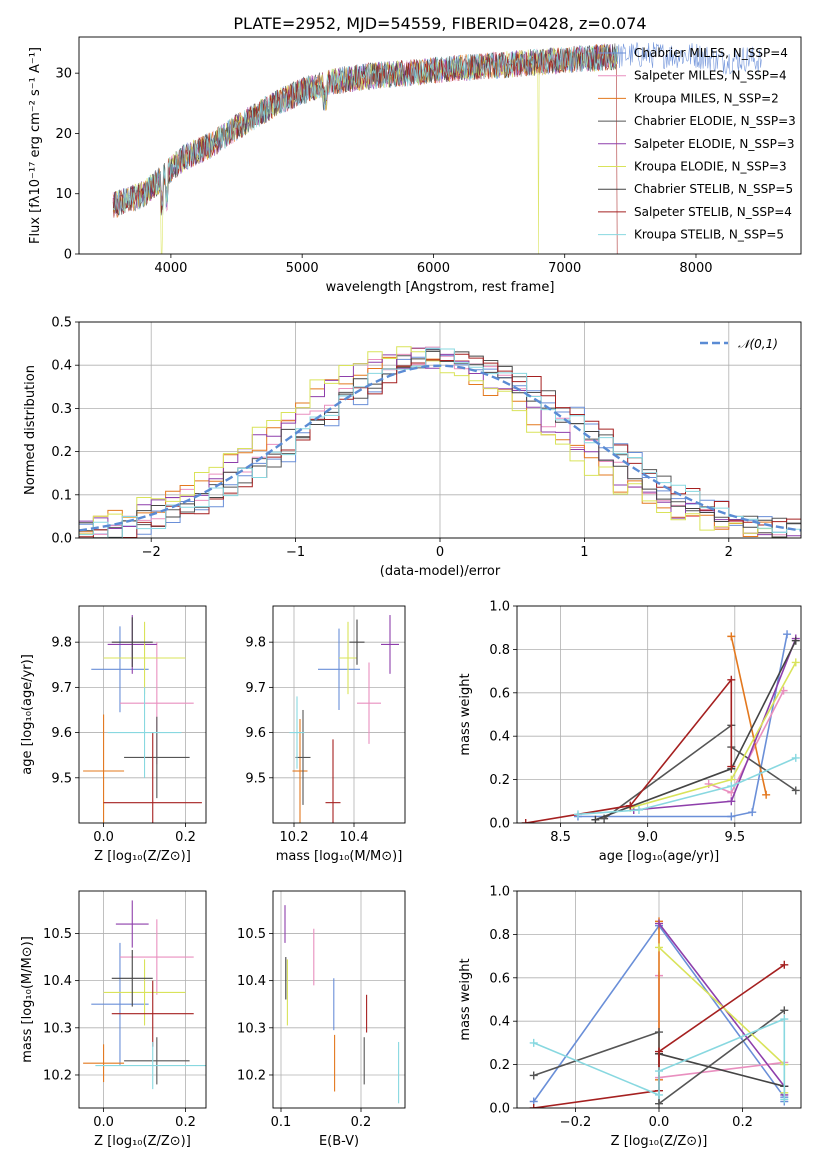 This screenshot has width=819, height=1170. Describe the element at coordinates (63, 194) in the screenshot. I see `y-tick-label: 10` at that location.